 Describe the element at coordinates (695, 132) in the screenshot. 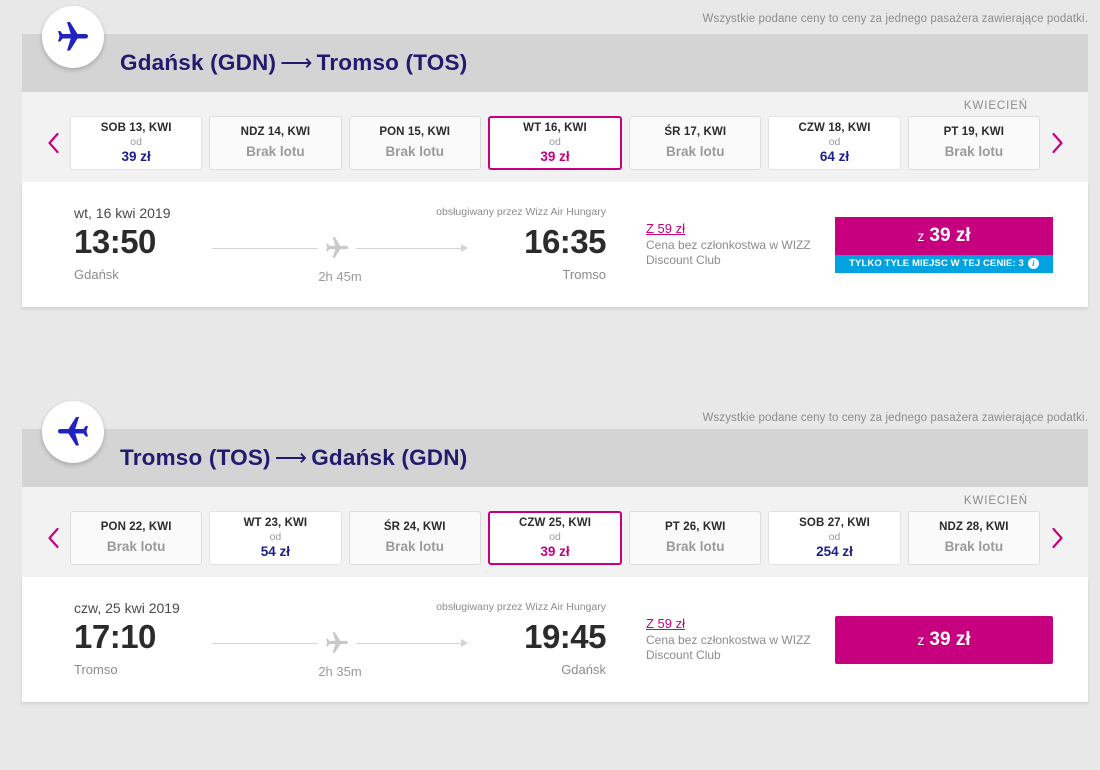

I see `day-label: ŚR 17, KWI` at that location.